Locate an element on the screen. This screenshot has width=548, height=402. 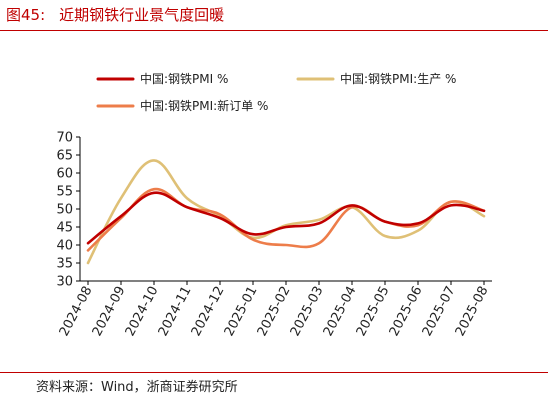
y-axis: 30 35 40 45 50 55 60 65 70 is located at coordinates (68, 210).